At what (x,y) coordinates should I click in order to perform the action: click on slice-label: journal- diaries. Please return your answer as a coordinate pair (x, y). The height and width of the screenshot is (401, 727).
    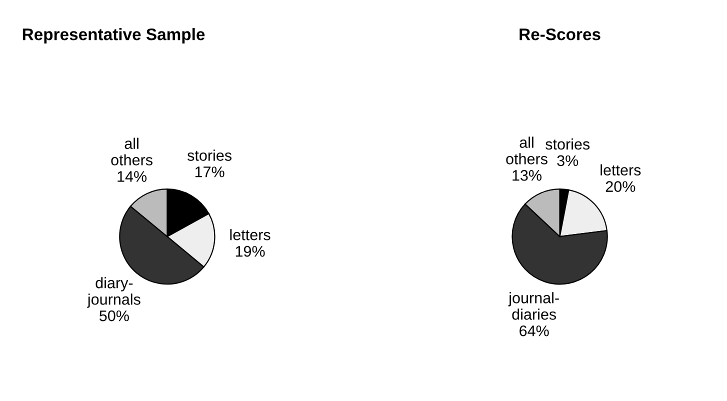
    Looking at the image, I should click on (533, 306).